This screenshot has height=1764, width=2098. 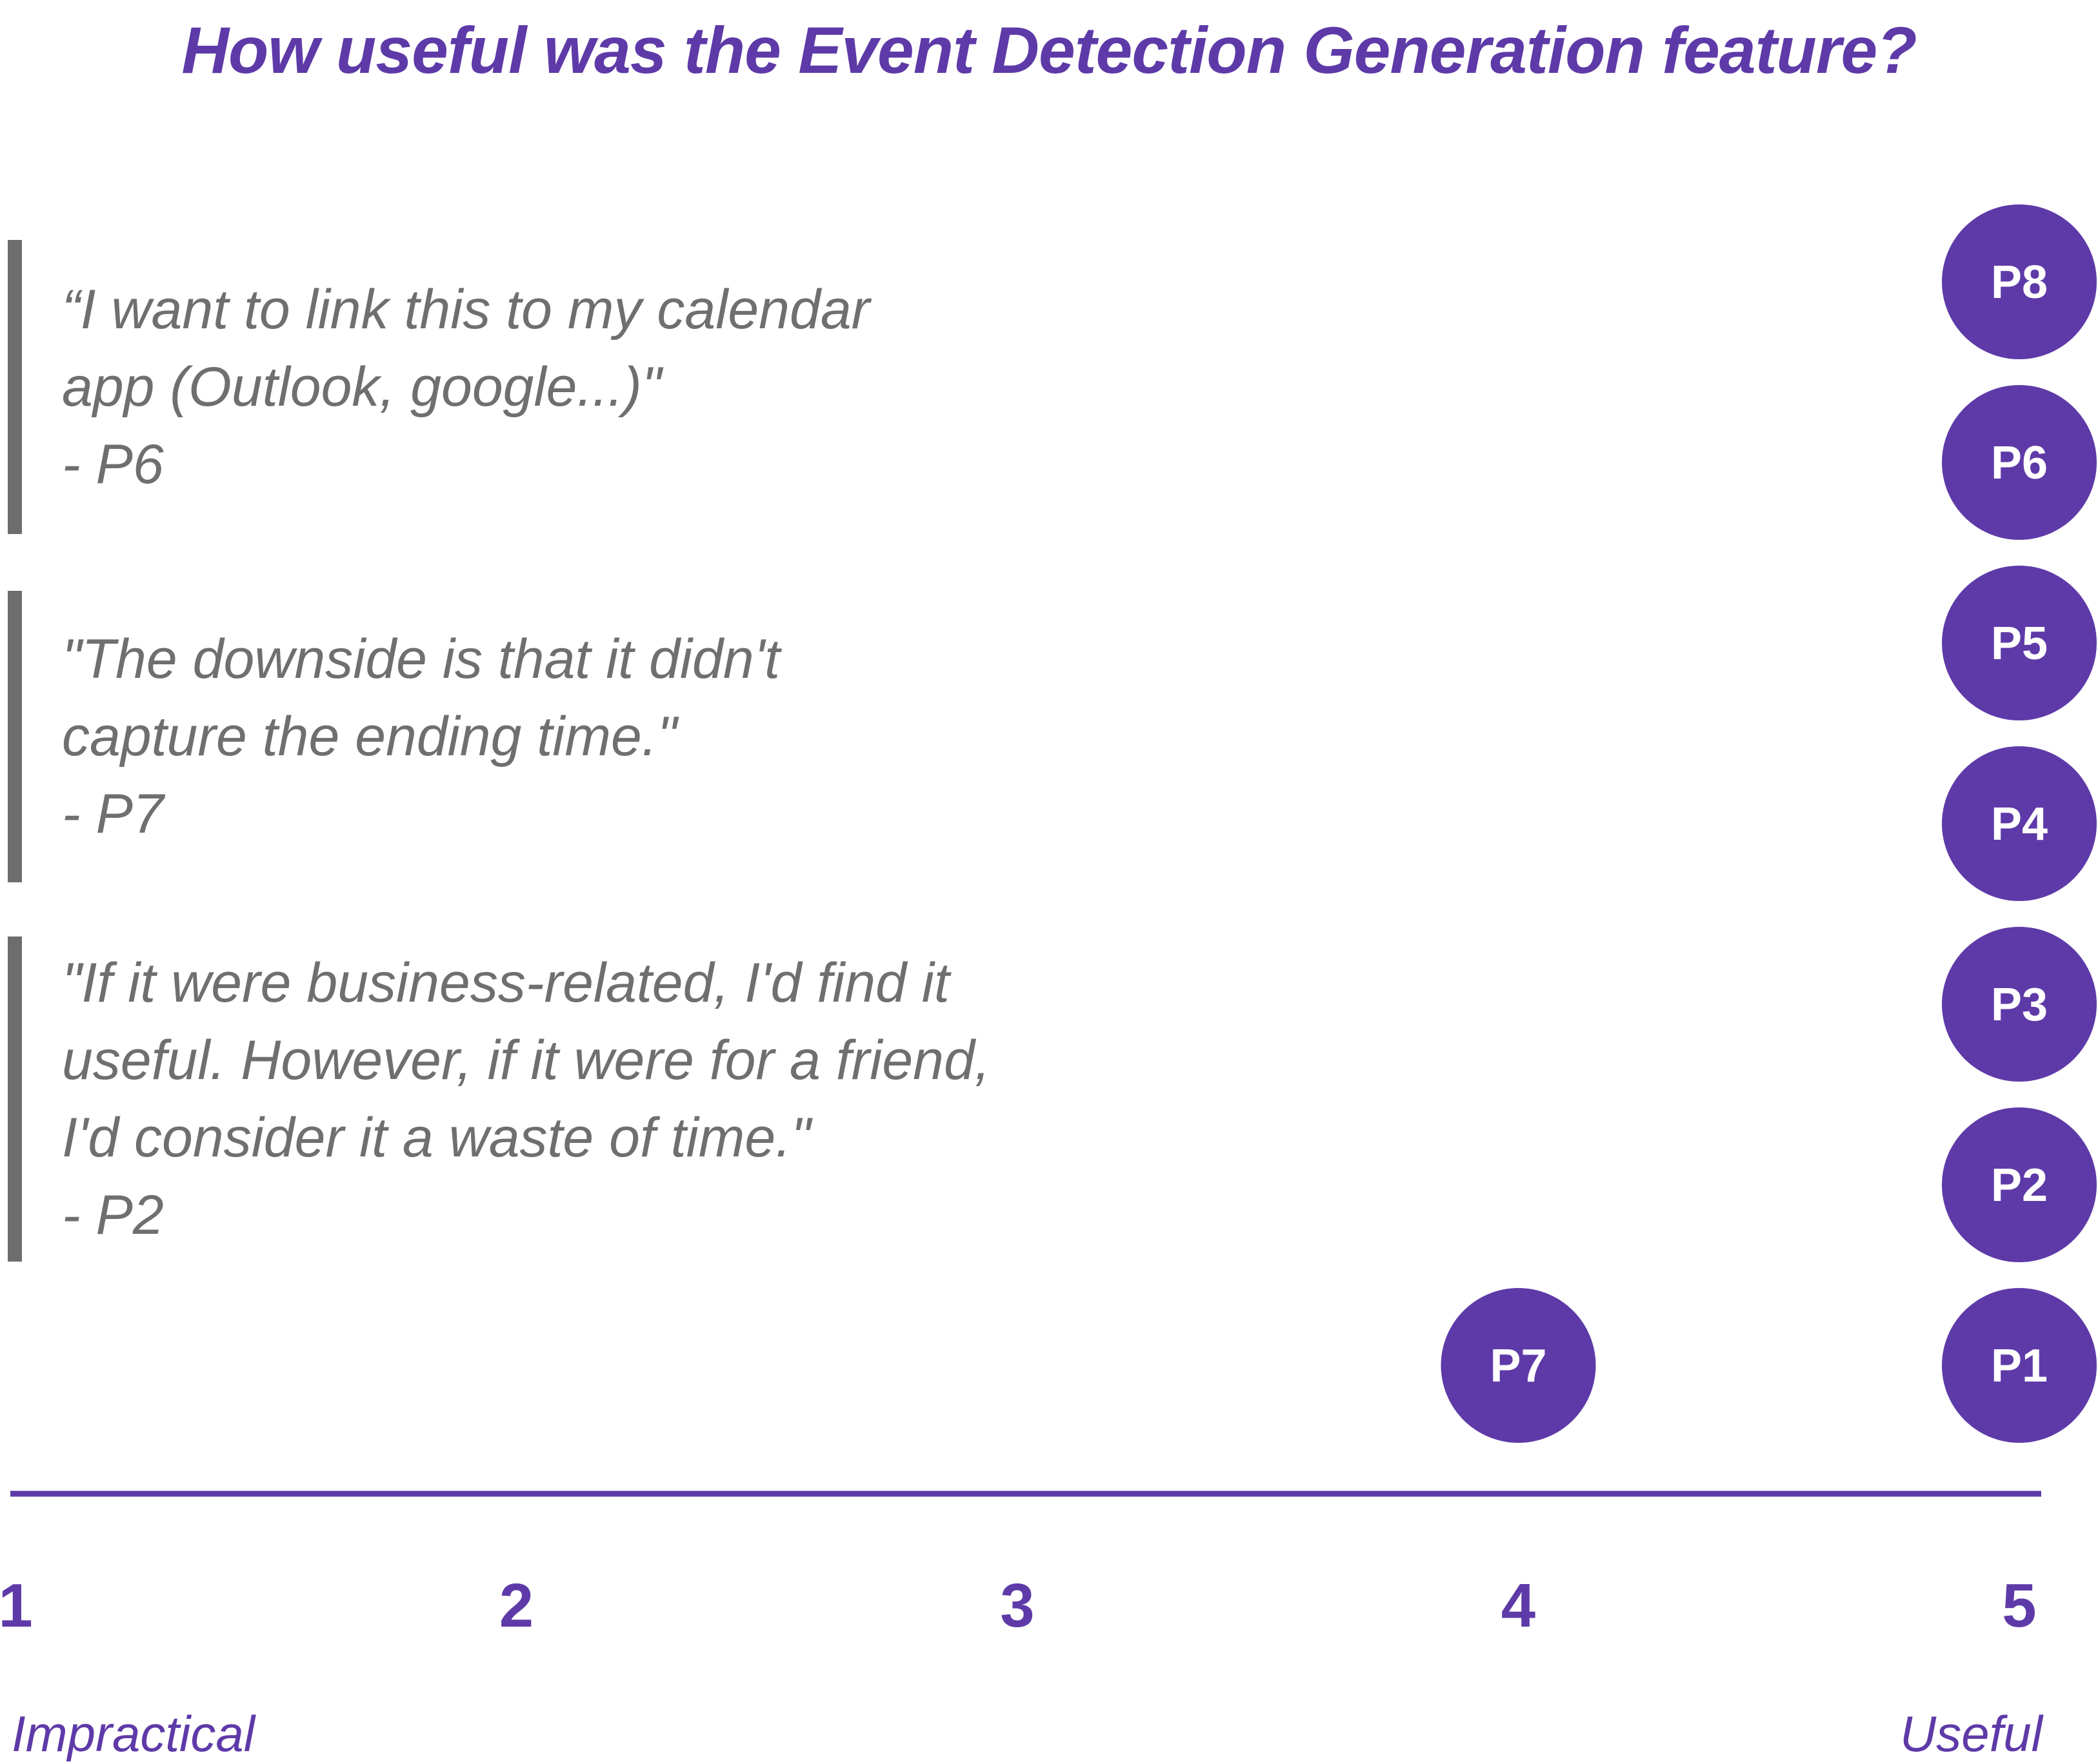 I want to click on data-point-p2: P2, so click(x=2019, y=1184).